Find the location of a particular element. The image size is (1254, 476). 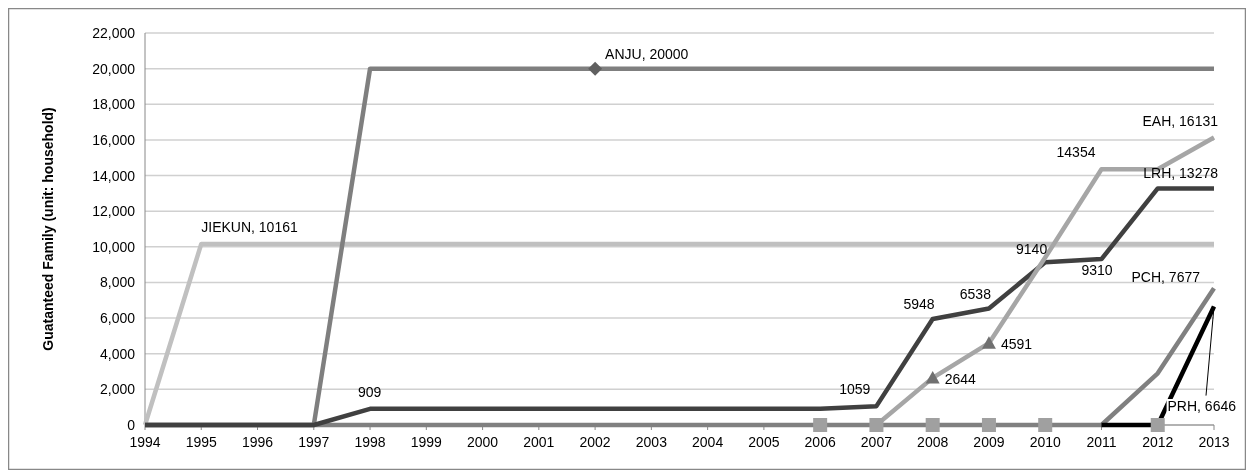

y-tick-label: 10,000 is located at coordinates (114, 246).